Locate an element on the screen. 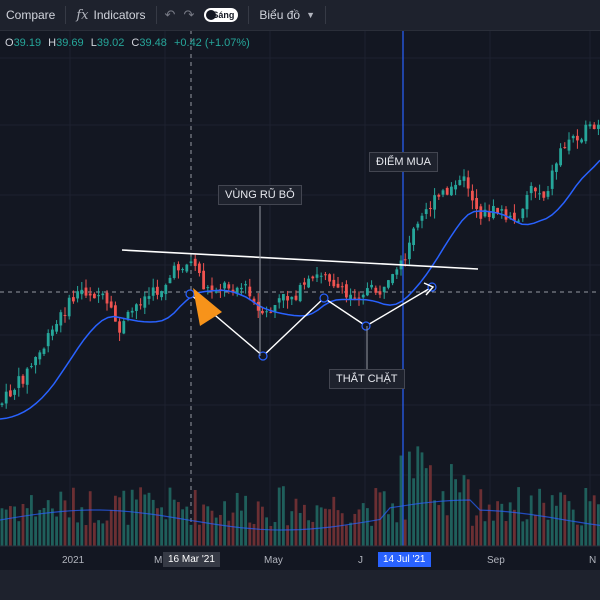 The height and width of the screenshot is (600, 600). low-label: L is located at coordinates (93, 43).